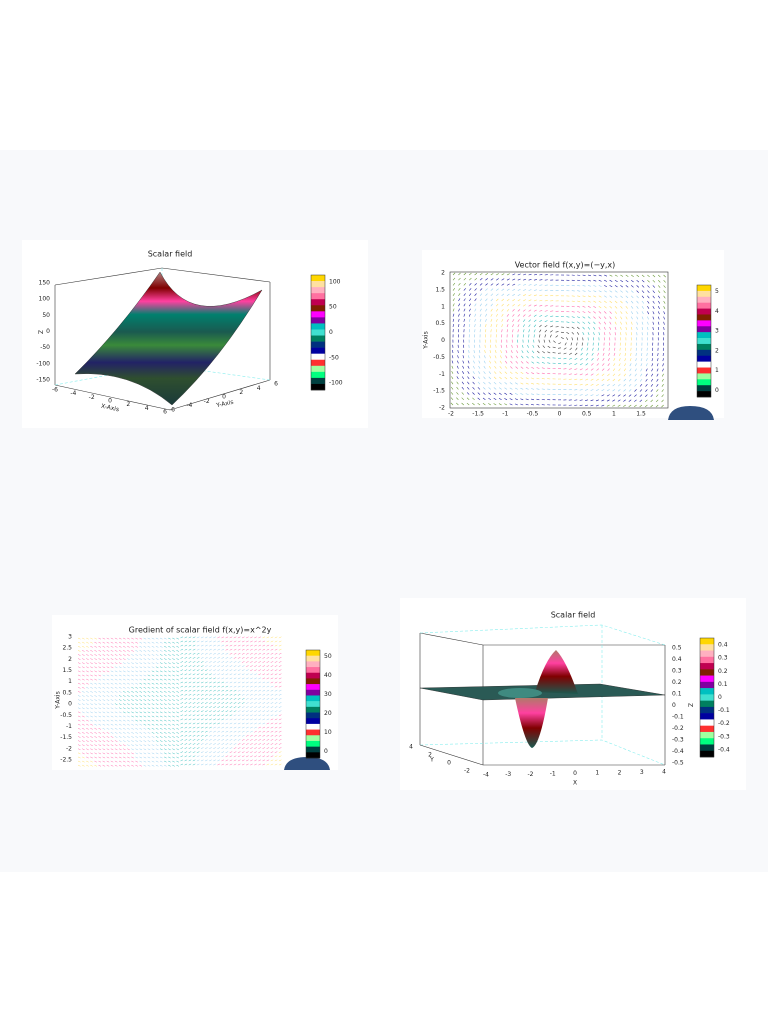 The width and height of the screenshot is (768, 1028). What do you see at coordinates (328, 694) in the screenshot?
I see `tick-label: 30` at bounding box center [328, 694].